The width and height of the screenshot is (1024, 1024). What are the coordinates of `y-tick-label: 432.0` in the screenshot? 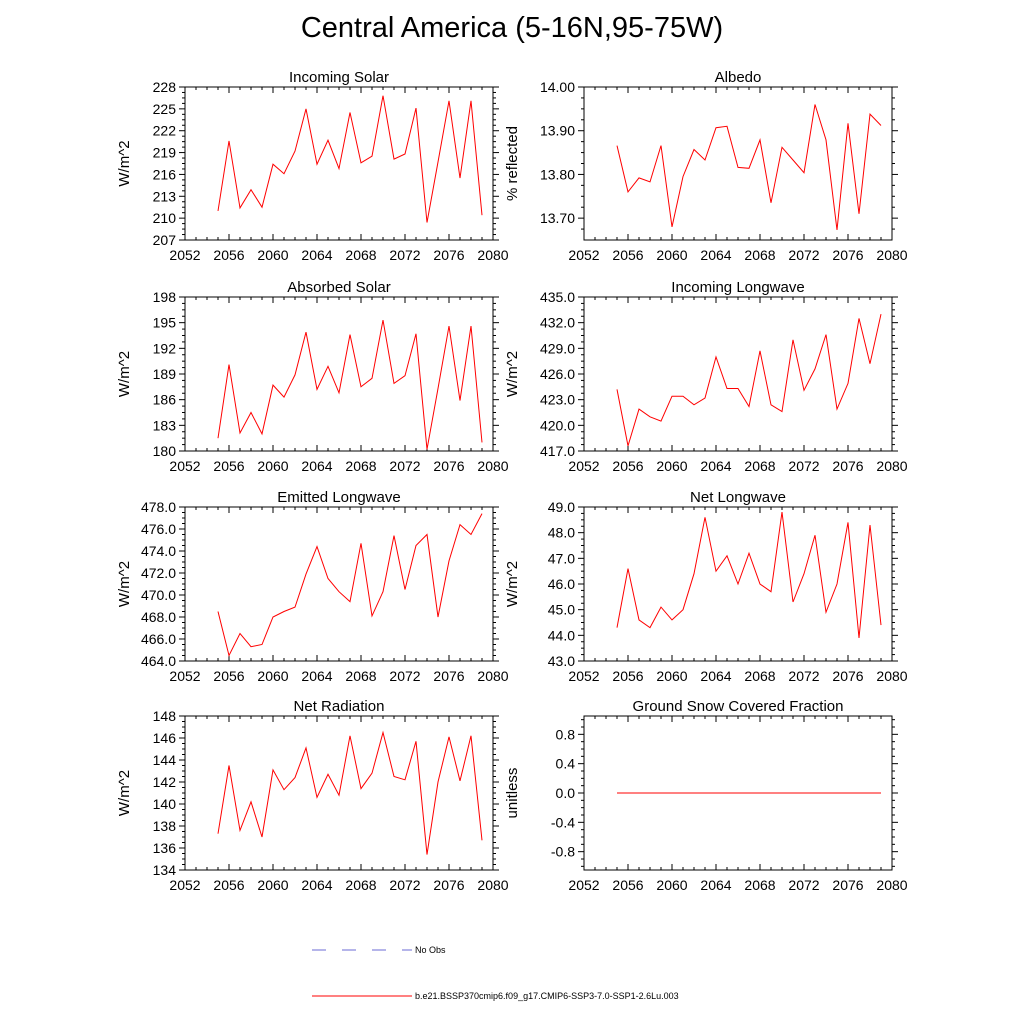 It's located at (557, 323).